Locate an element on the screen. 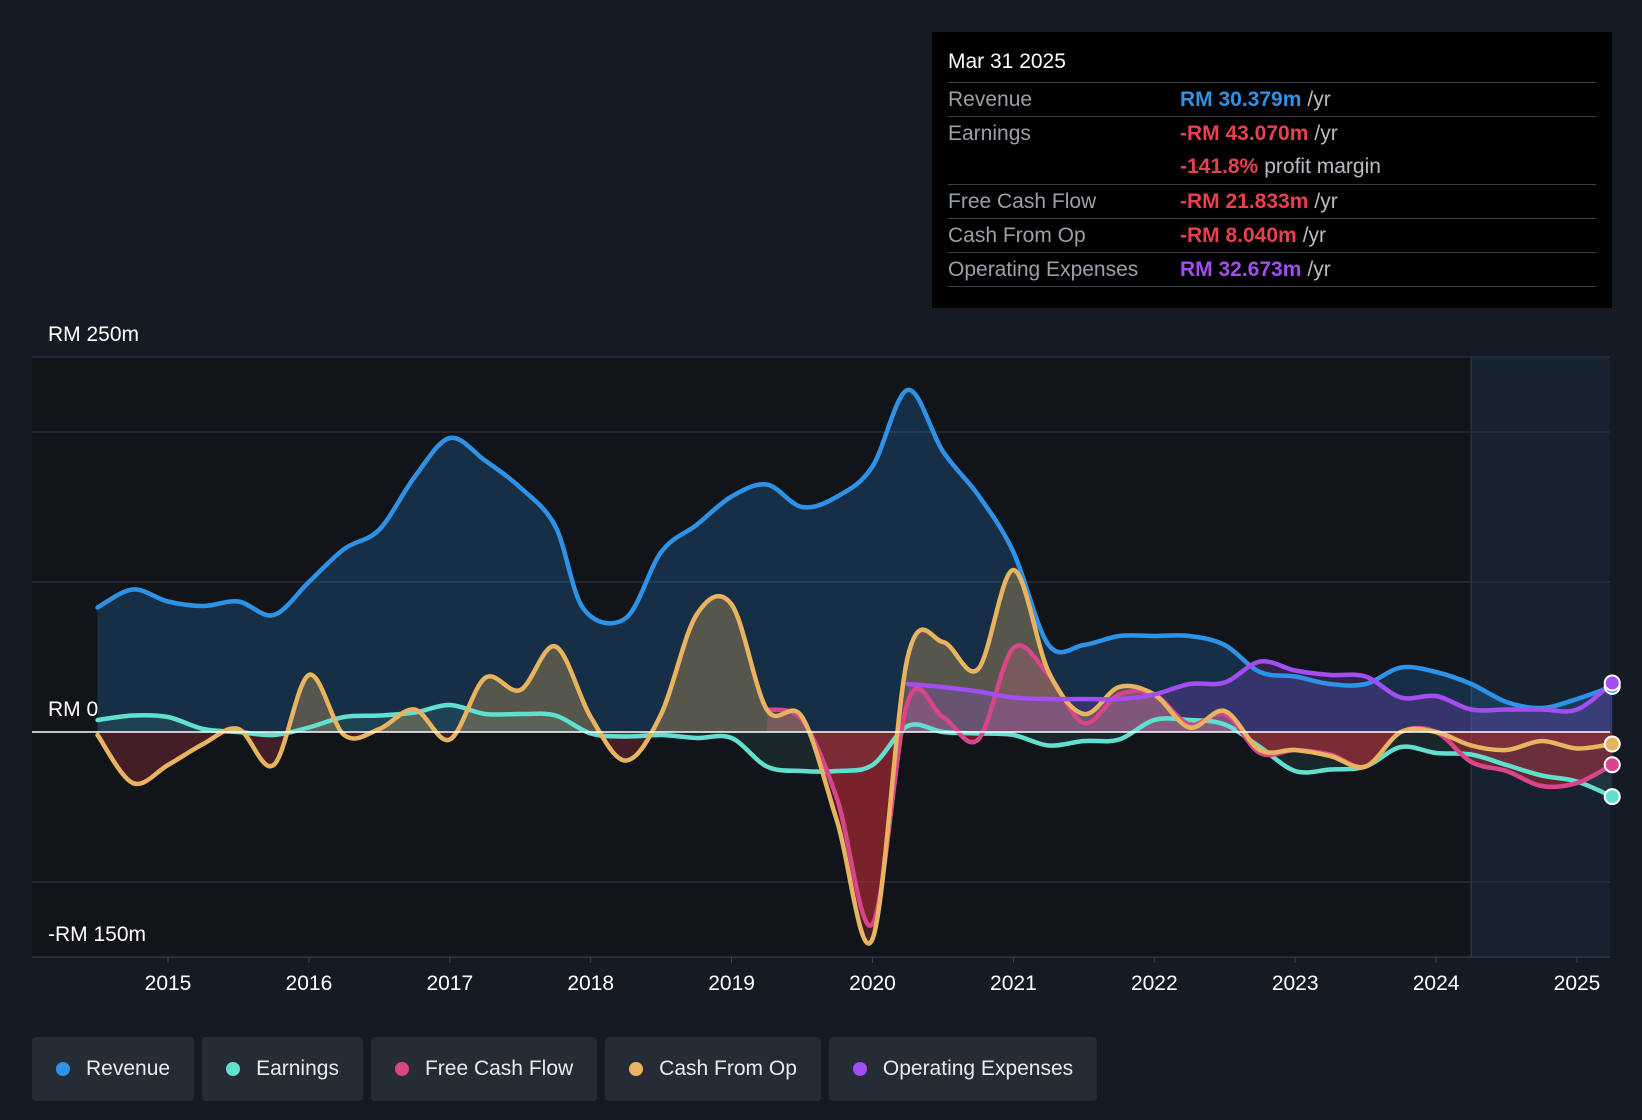 The height and width of the screenshot is (1120, 1642). area-free-cash-flow-negative is located at coordinates (1189, 829).